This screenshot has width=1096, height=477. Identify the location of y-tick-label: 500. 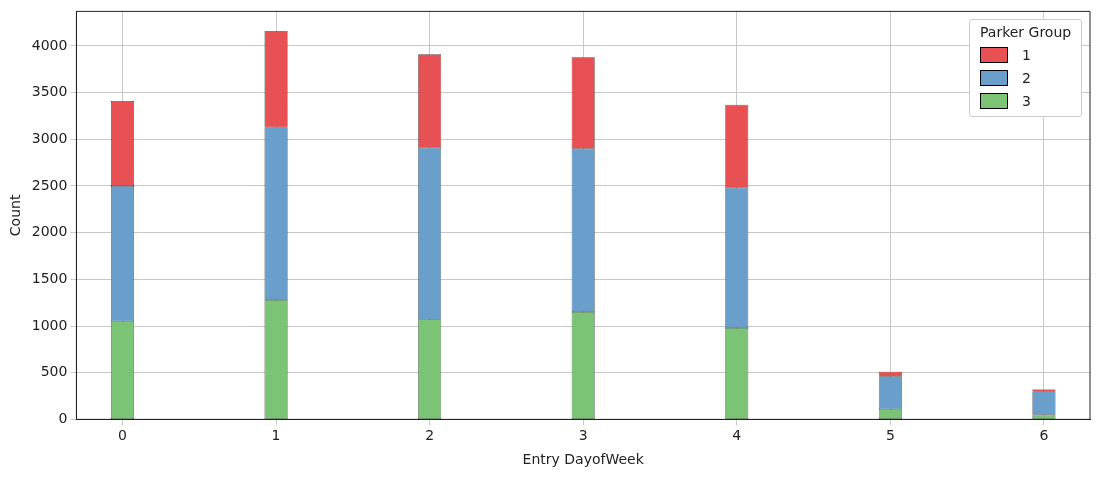
(54, 371).